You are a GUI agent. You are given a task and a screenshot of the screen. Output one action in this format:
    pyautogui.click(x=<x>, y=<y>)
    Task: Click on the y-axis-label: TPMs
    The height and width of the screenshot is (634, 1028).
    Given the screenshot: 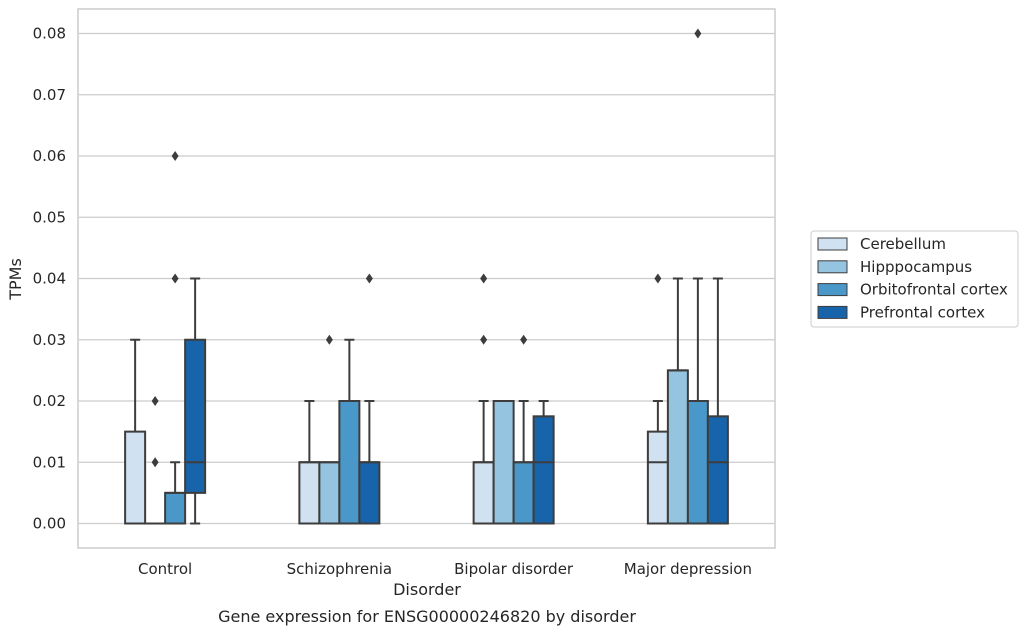 What is the action you would take?
    pyautogui.click(x=15, y=279)
    